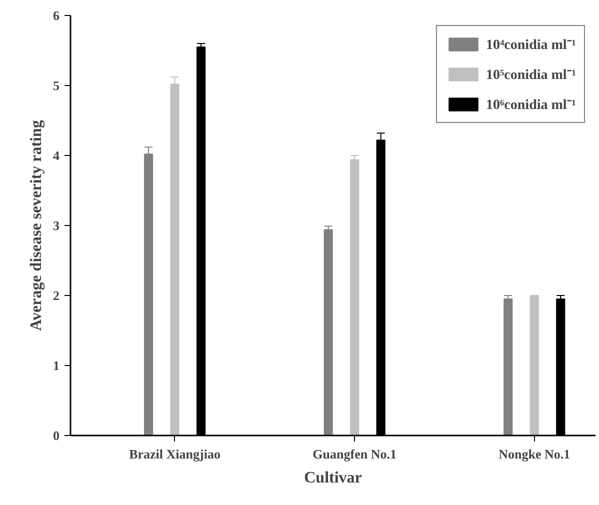 This screenshot has height=505, width=599. Describe the element at coordinates (56, 365) in the screenshot. I see `y-tick-label: 1` at that location.